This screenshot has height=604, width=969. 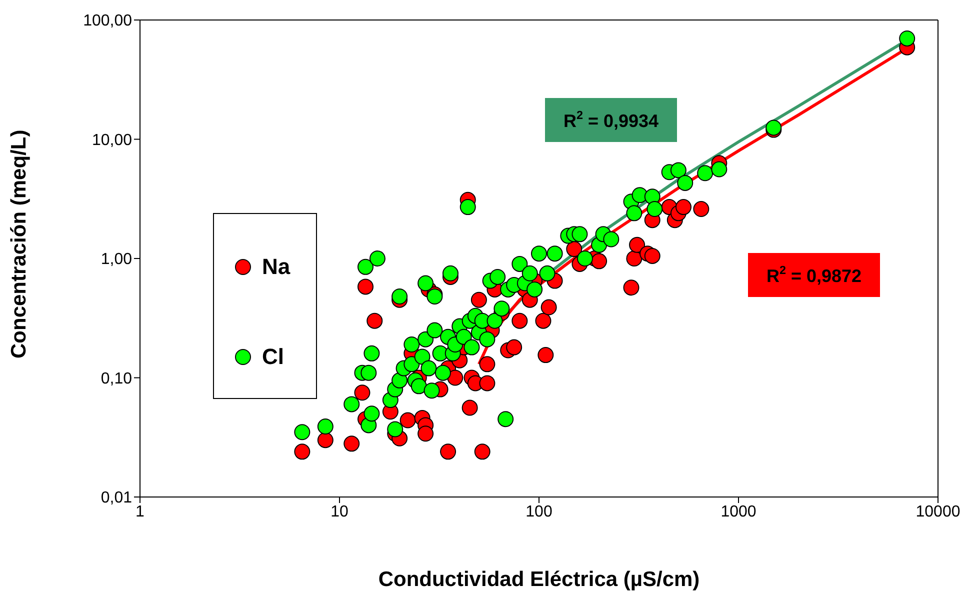 I want to click on annotation: R$^{2}$ = 0,9934, so click(x=611, y=119).